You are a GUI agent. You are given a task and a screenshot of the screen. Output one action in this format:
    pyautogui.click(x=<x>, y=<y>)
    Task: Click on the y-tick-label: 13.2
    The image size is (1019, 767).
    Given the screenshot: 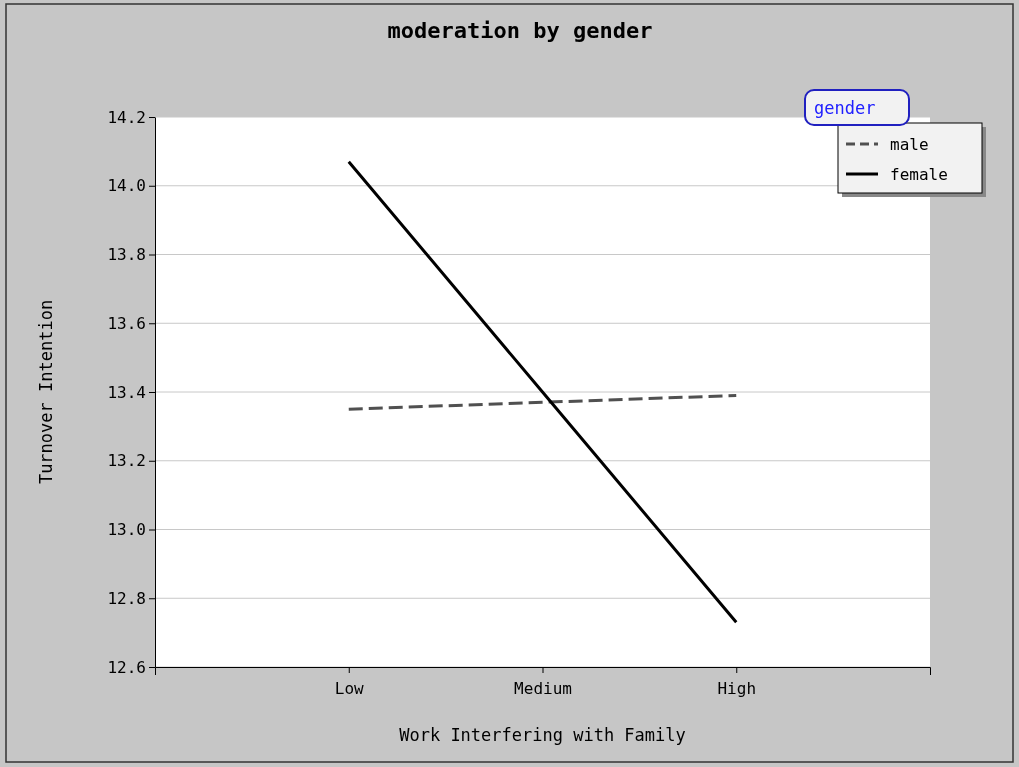 What is the action you would take?
    pyautogui.click(x=126, y=461)
    